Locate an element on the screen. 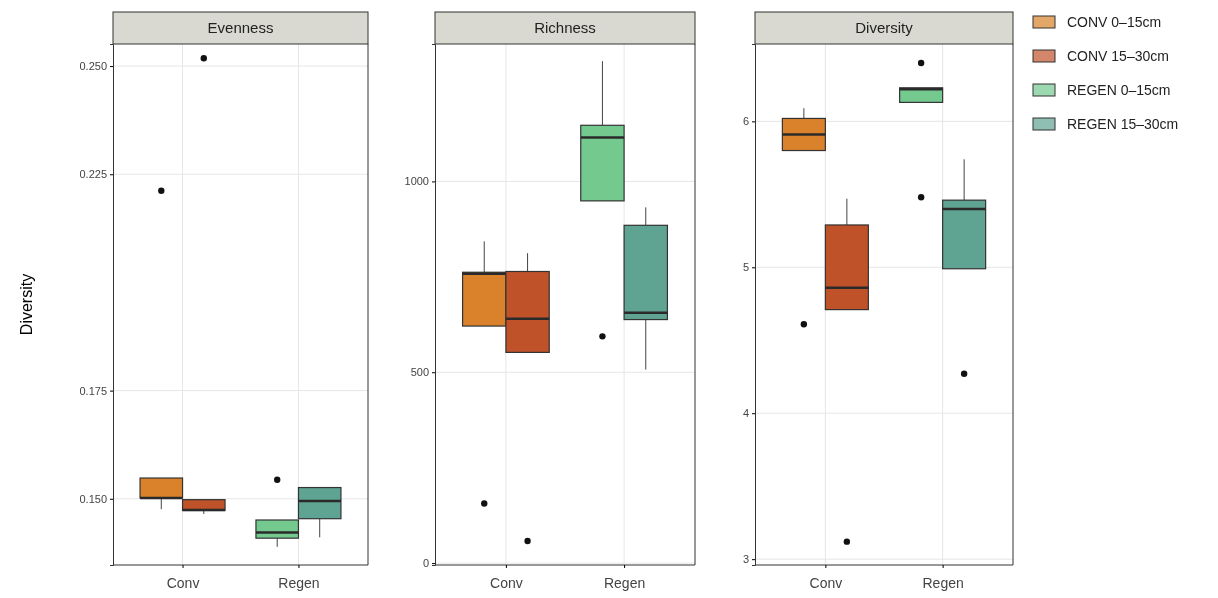 This screenshot has height=598, width=1218. chart-title: Diversity is located at coordinates (884, 27).